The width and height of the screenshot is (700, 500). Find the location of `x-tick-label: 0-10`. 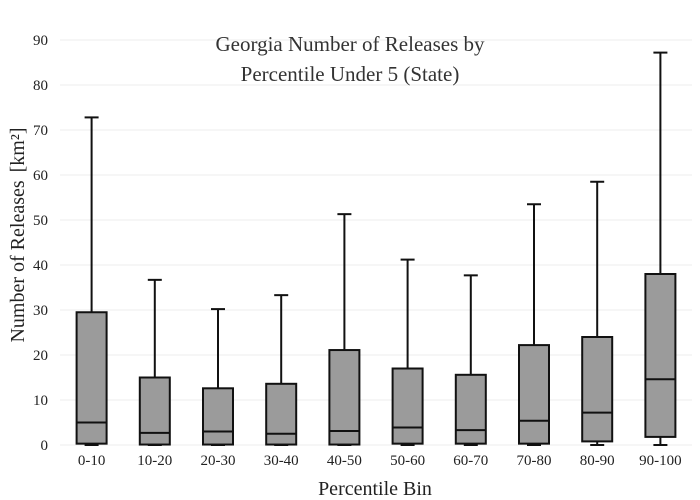

x-tick-label: 0-10 is located at coordinates (92, 461).